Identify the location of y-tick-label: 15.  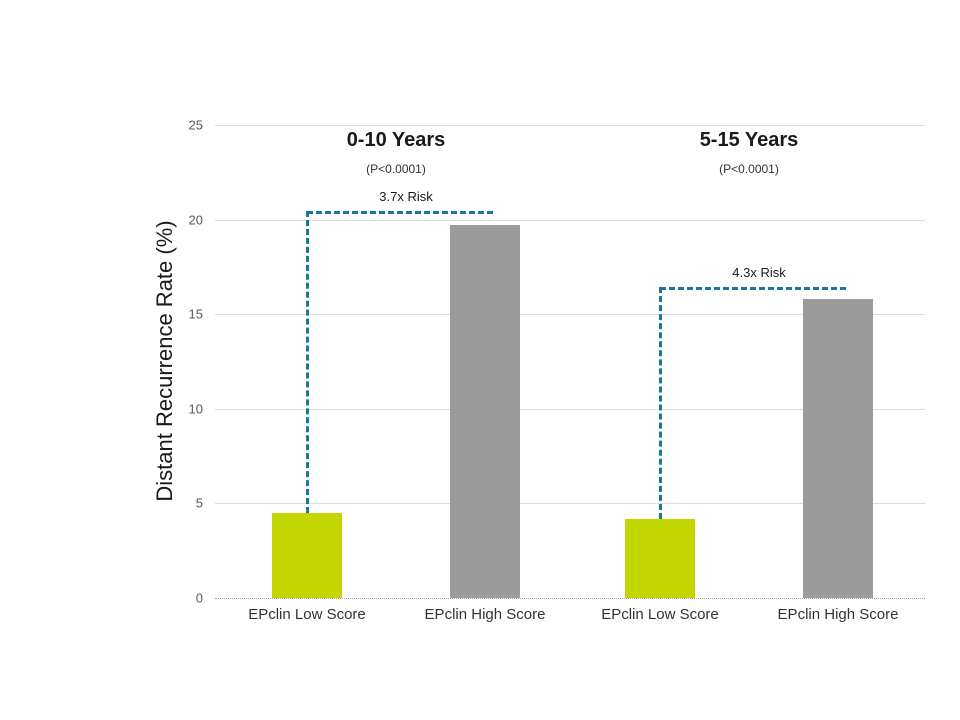
(195, 314).